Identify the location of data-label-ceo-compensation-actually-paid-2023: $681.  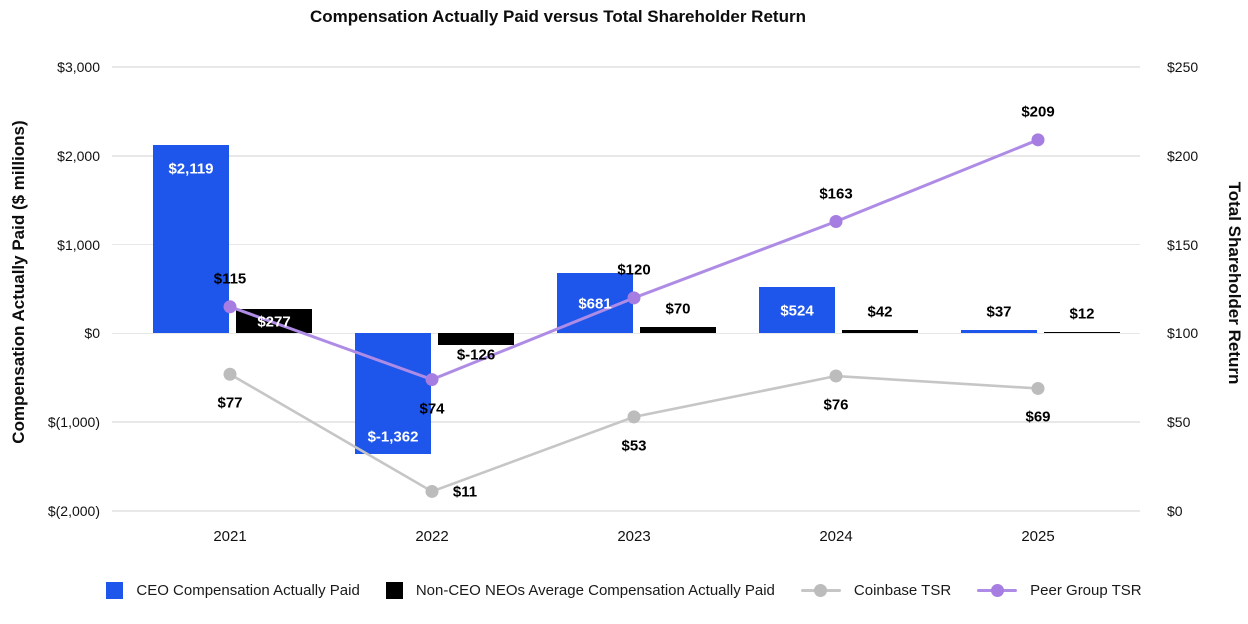
(595, 304).